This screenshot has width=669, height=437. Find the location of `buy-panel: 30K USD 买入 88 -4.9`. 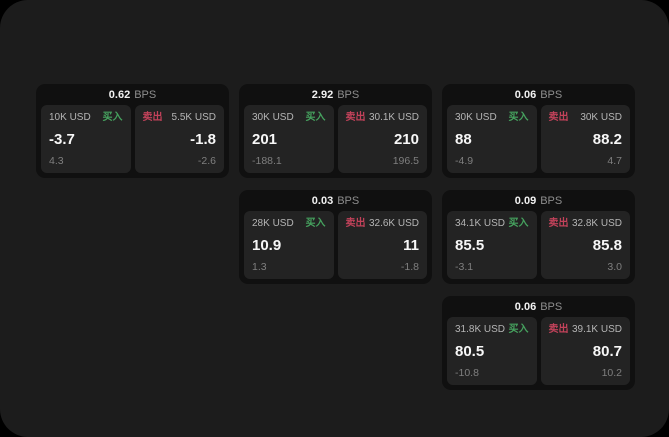

buy-panel: 30K USD 买入 88 -4.9 is located at coordinates (492, 139).